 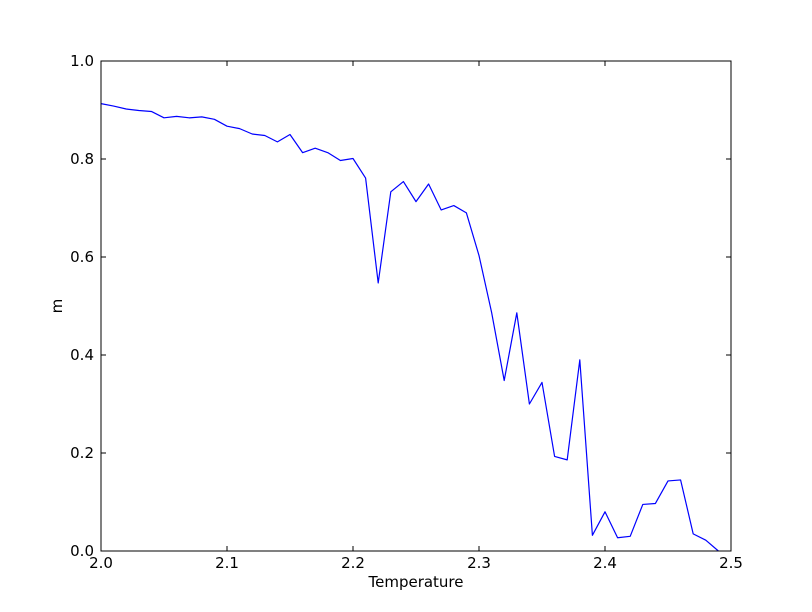 I want to click on x-tick-label: 2.2, so click(x=353, y=563).